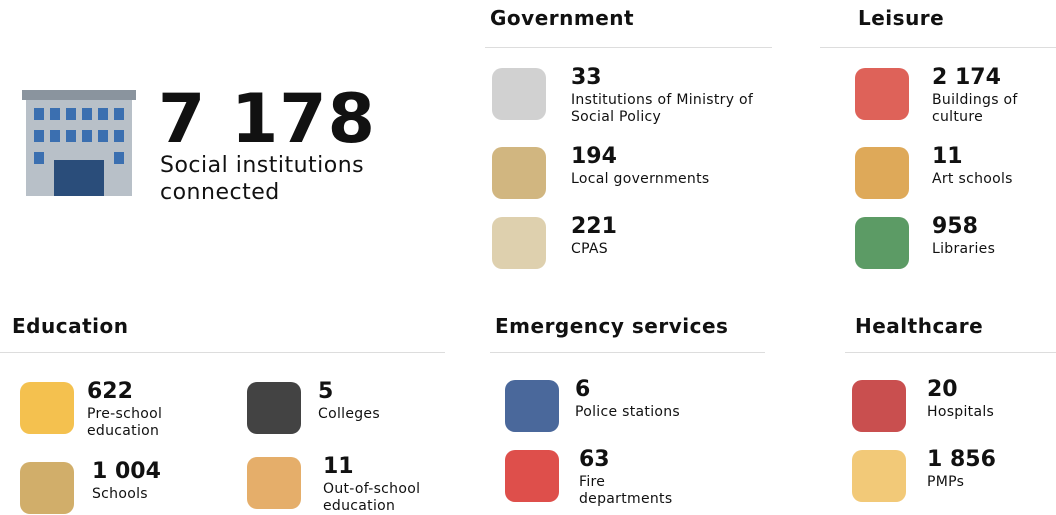 The image size is (1056, 515). I want to click on item-label: Local governments, so click(640, 179).